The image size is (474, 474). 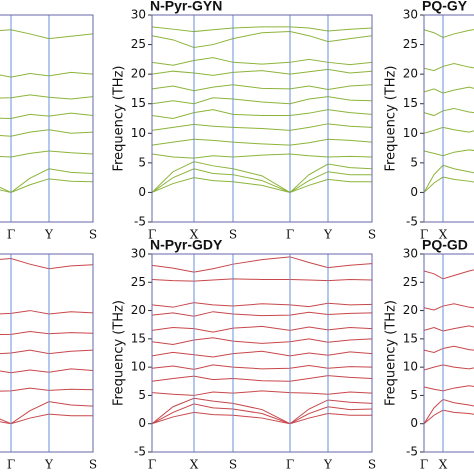 I want to click on y-tick-label: 10, so click(x=410, y=367).